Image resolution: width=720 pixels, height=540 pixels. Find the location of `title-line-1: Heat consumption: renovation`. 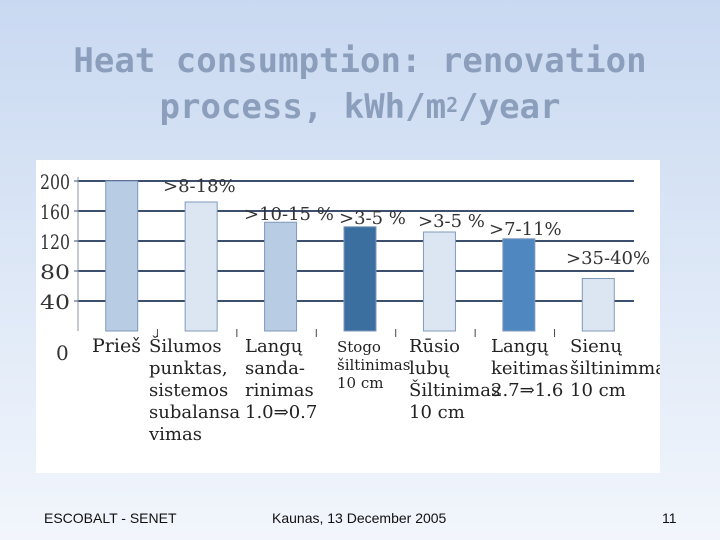

title-line-1: Heat consumption: renovation is located at coordinates (360, 61).